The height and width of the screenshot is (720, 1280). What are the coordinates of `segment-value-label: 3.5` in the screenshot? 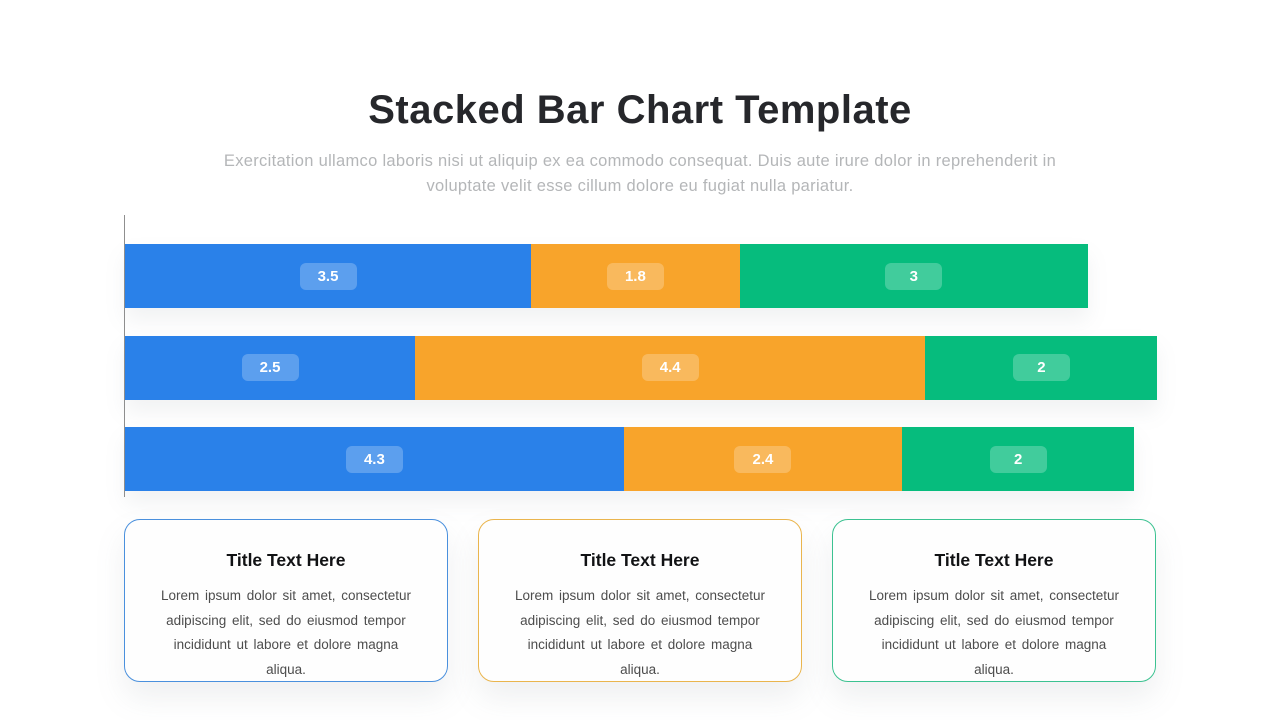 It's located at (328, 276).